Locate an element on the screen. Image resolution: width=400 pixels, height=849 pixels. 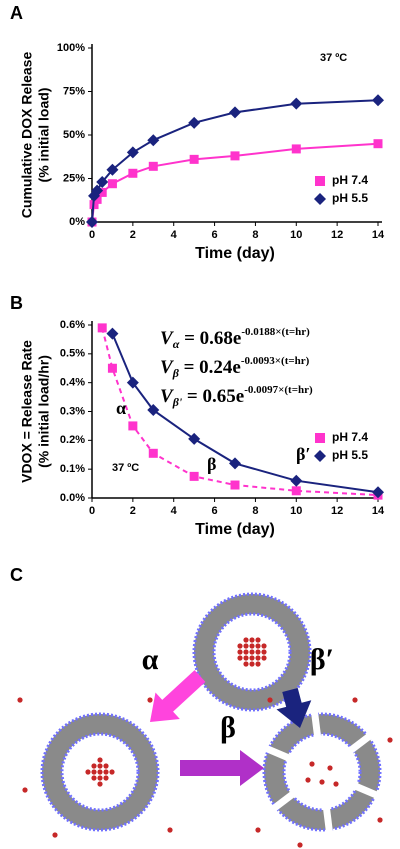
y-tick-label: 0% is located at coordinates (77, 222).